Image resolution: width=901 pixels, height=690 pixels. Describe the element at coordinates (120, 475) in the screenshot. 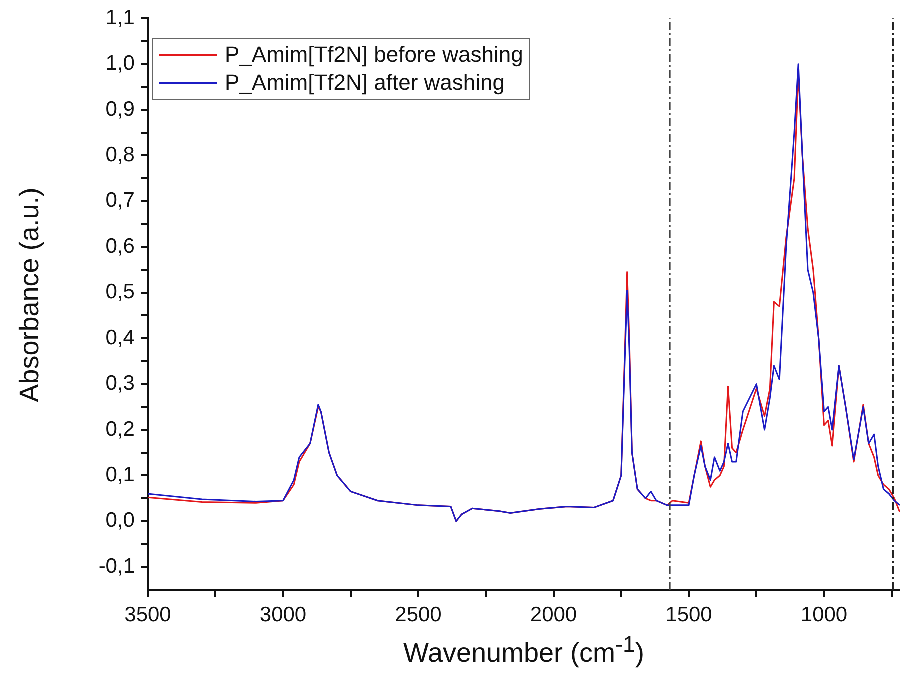

I see `y-tick-label: 0,1` at that location.